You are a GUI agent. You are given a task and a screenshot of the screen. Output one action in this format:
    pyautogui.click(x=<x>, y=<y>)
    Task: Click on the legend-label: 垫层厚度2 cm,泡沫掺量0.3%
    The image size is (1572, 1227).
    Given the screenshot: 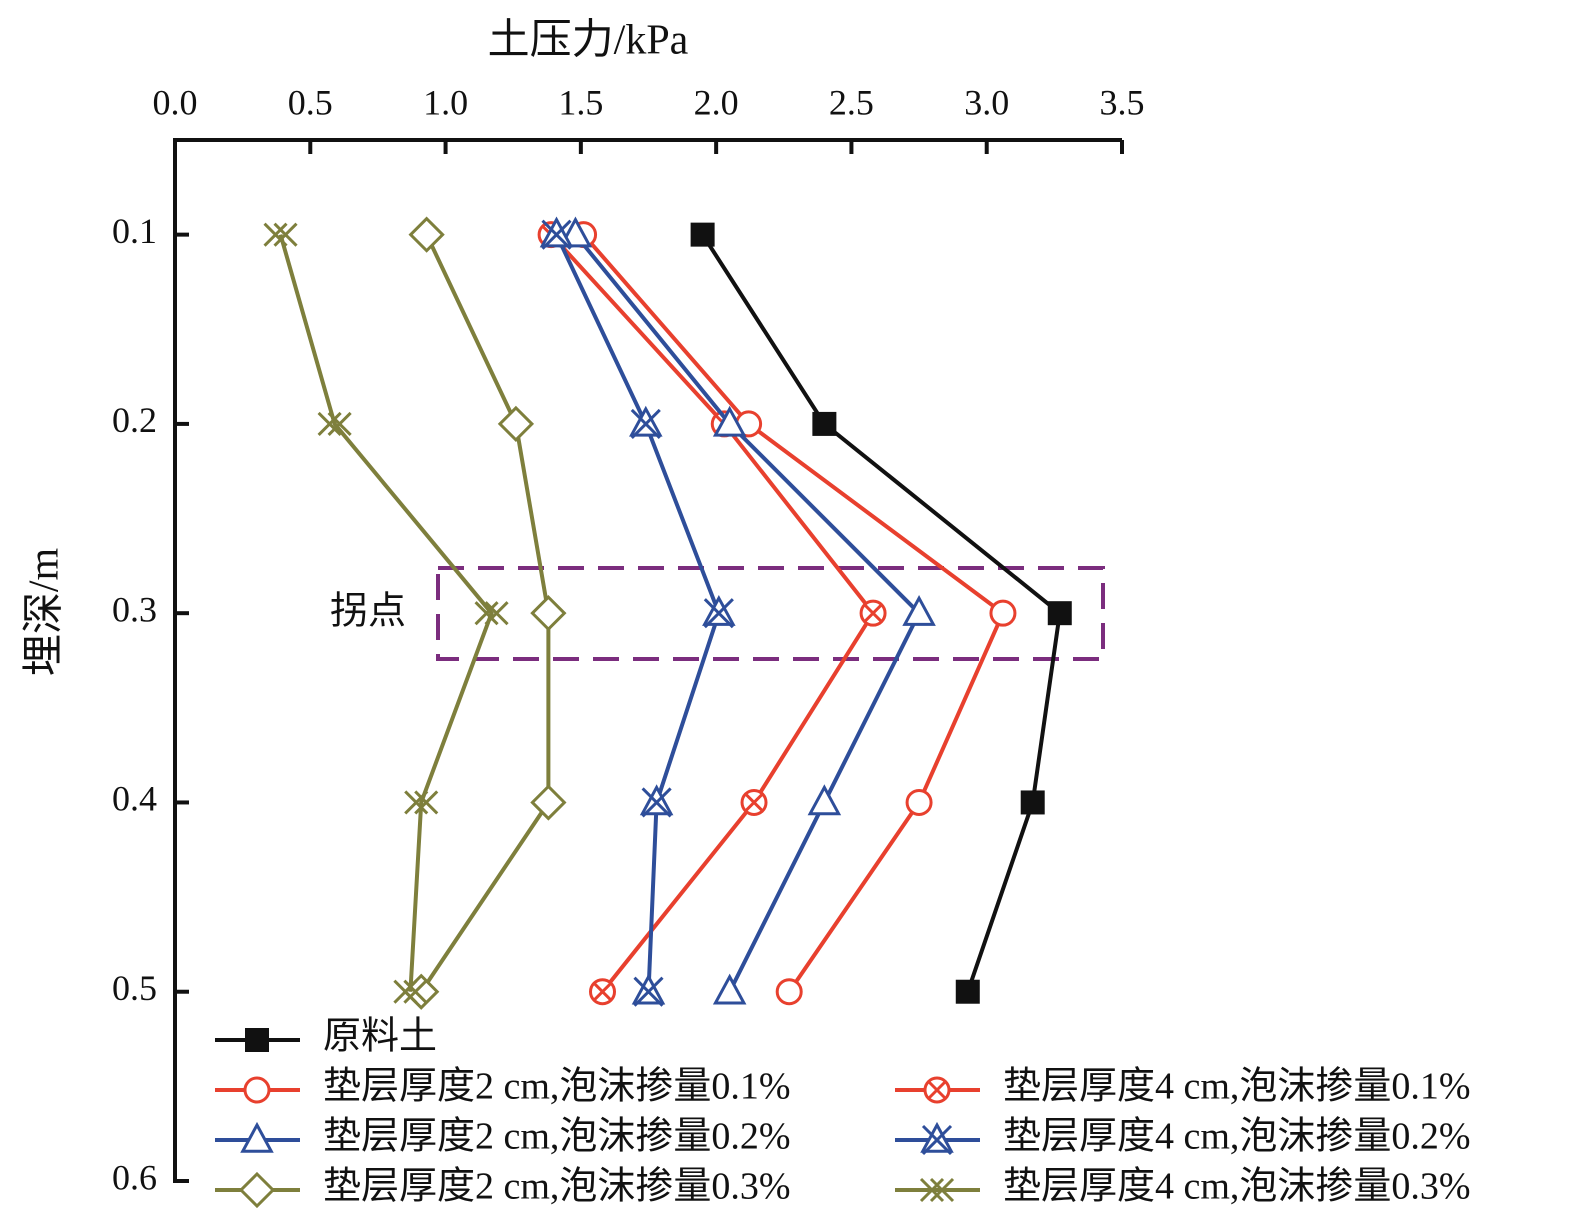 What is the action you would take?
    pyautogui.click(x=557, y=1187)
    